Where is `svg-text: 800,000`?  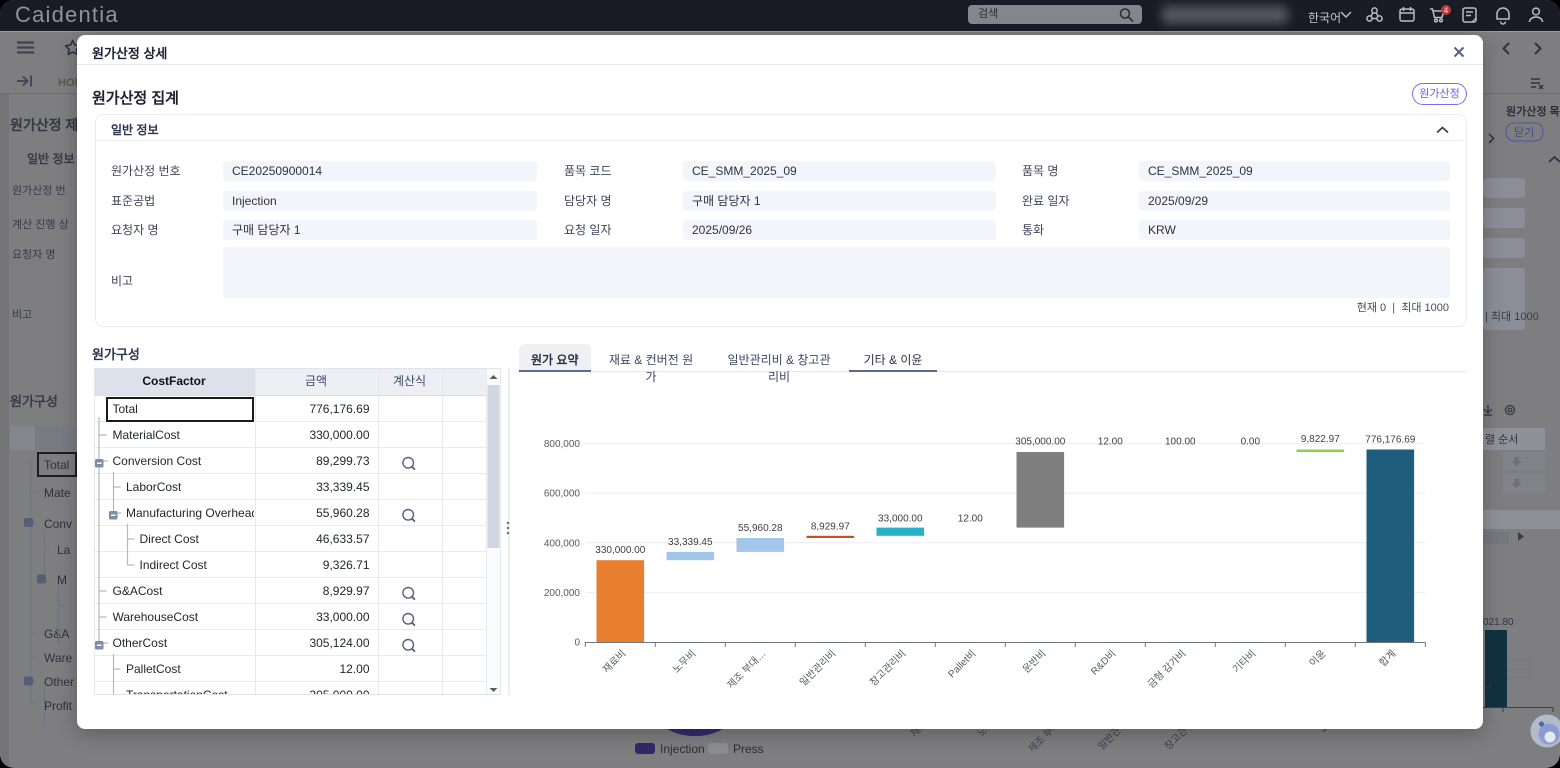 svg-text: 800,000 is located at coordinates (562, 444).